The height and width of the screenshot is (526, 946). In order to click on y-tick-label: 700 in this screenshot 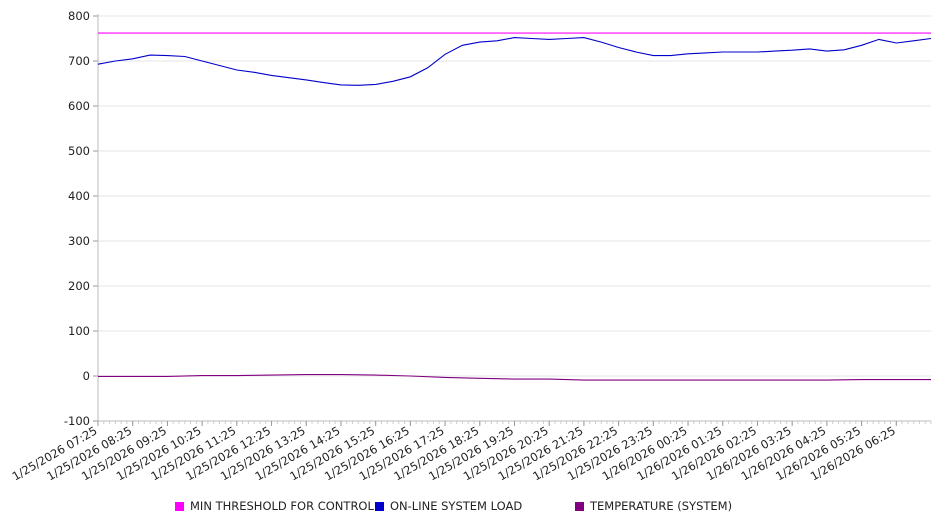, I will do `click(79, 61)`.